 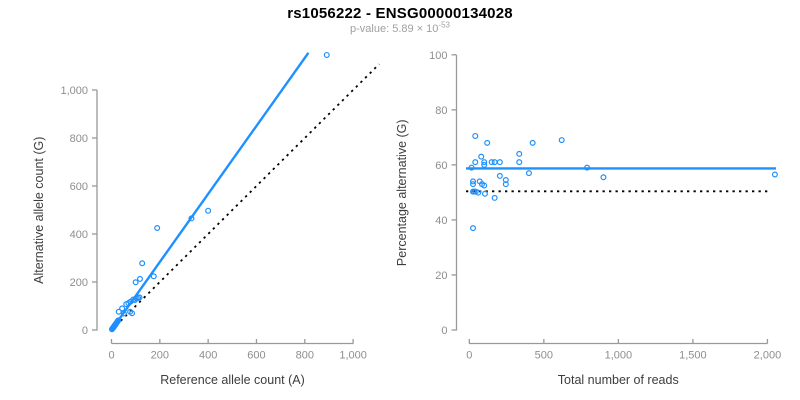 What do you see at coordinates (544, 356) in the screenshot?
I see `x-tick-label: 500` at bounding box center [544, 356].